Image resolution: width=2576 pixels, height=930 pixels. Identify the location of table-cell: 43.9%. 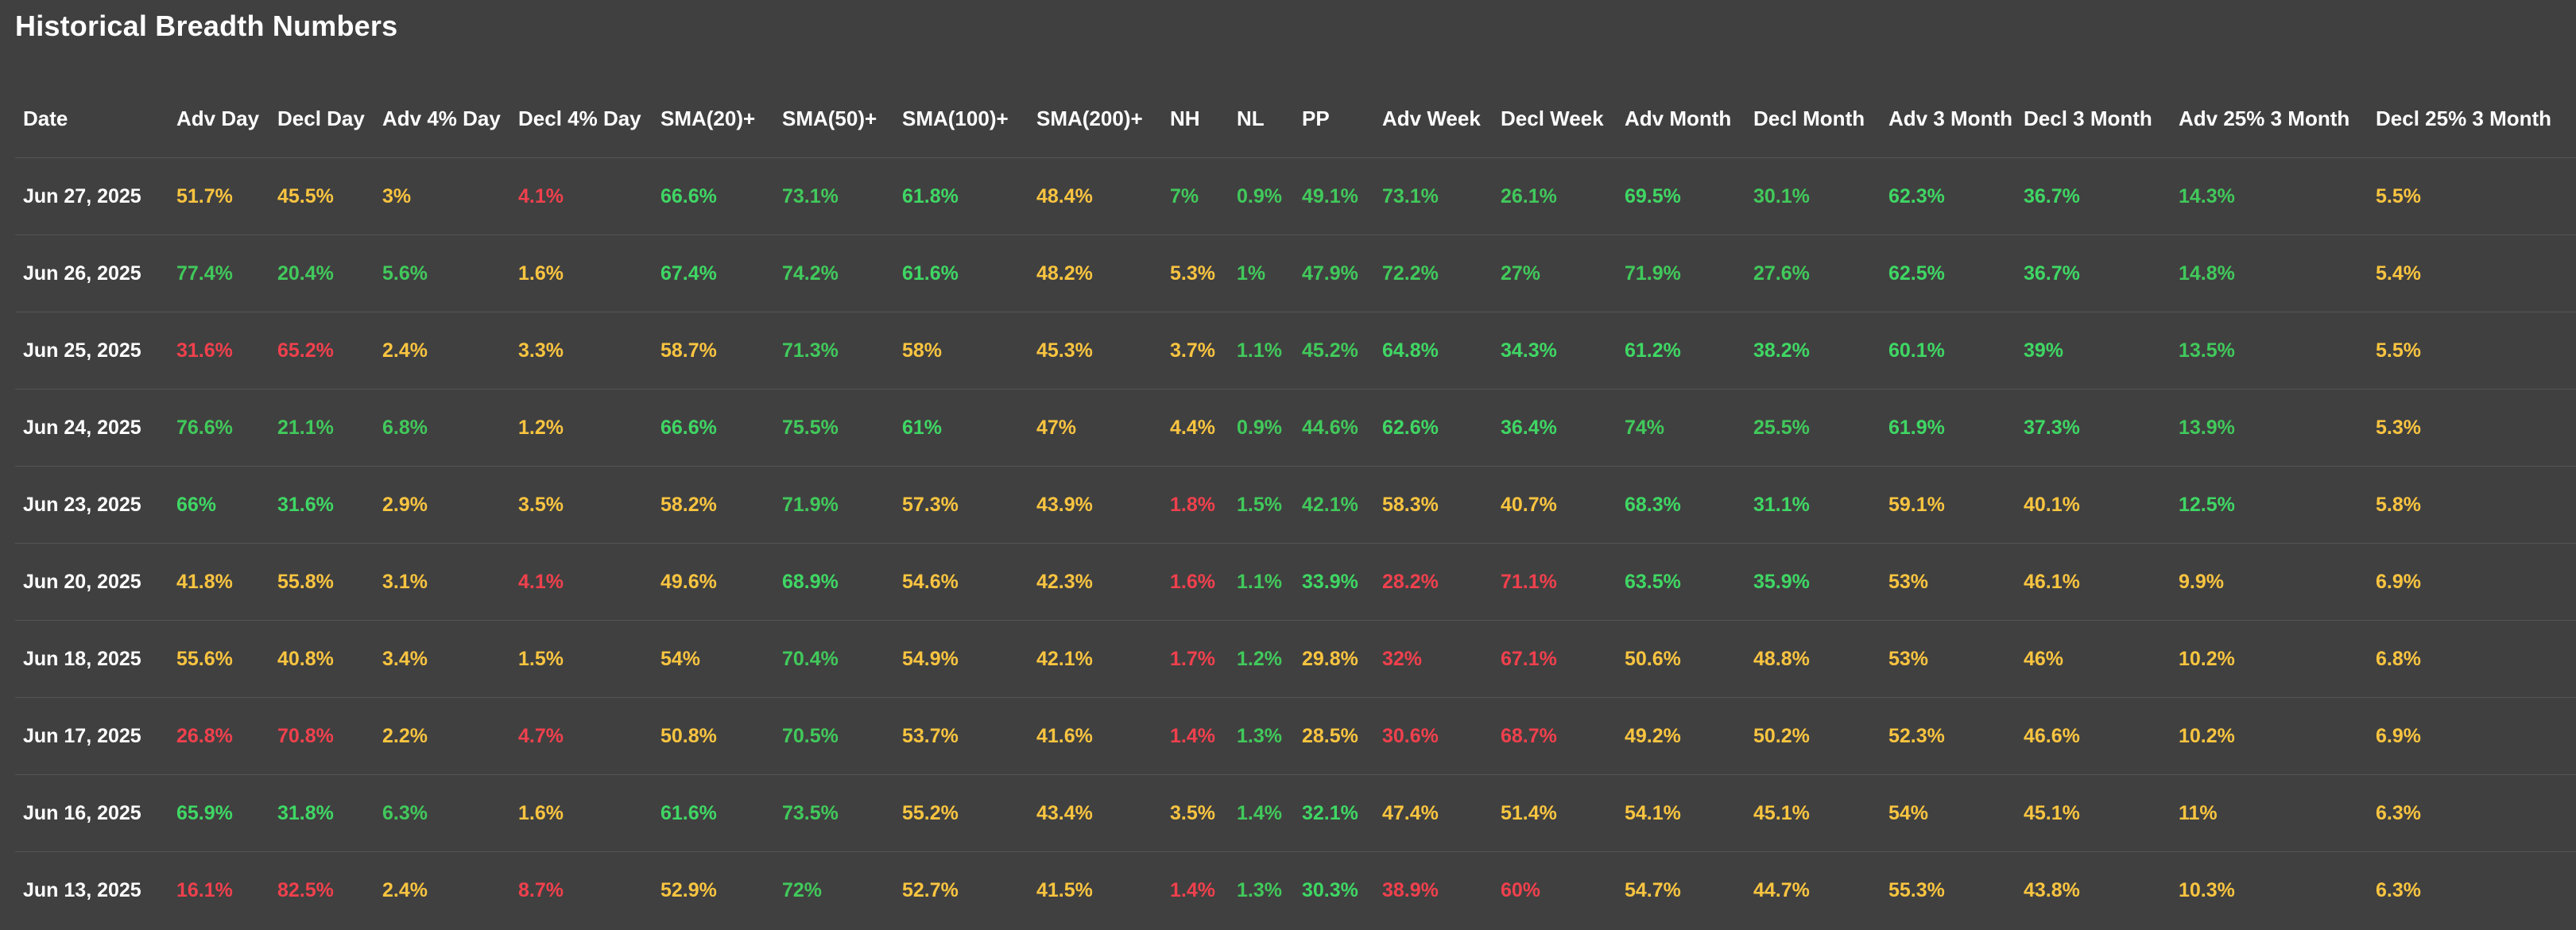
(1095, 505).